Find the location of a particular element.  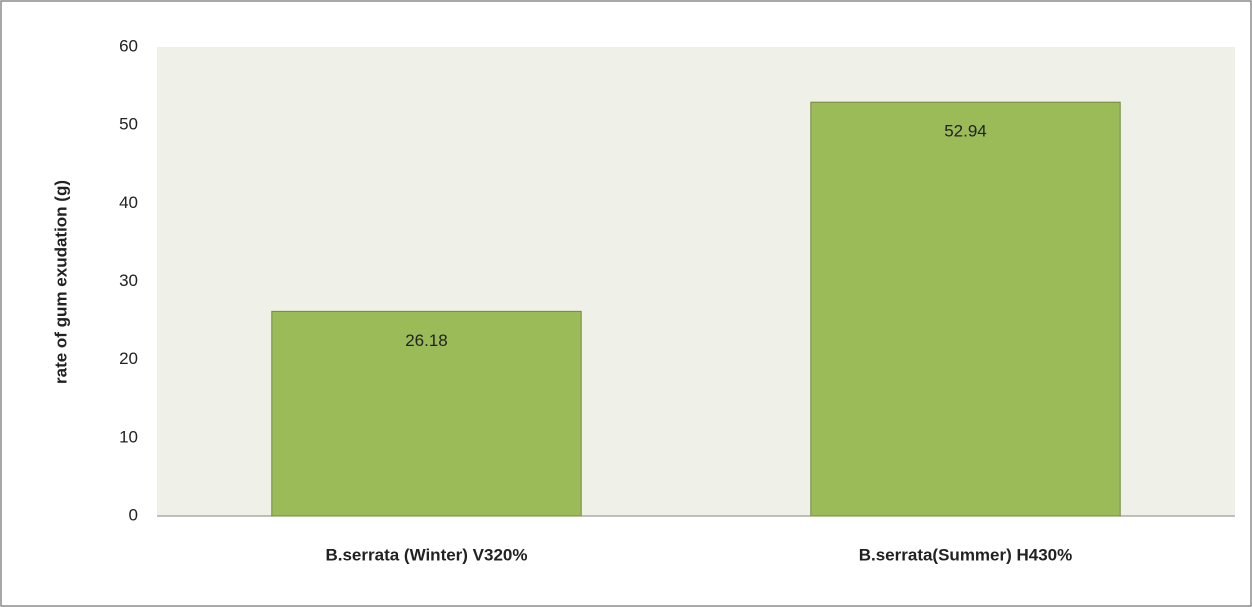

data-label: 52.94 is located at coordinates (965, 131).